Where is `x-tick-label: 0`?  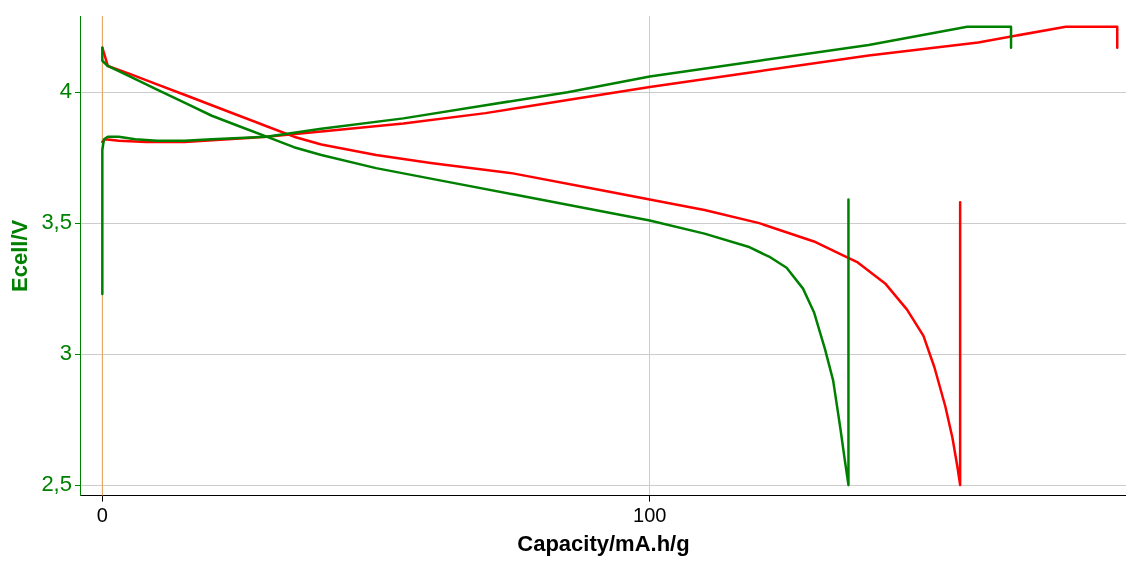
x-tick-label: 0 is located at coordinates (102, 515).